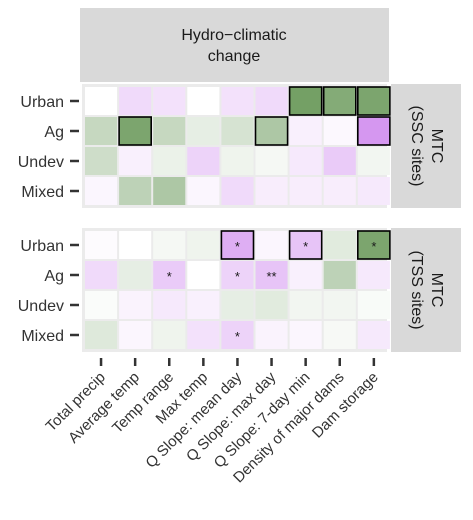  I want to click on significance-marker: **, so click(271, 276).